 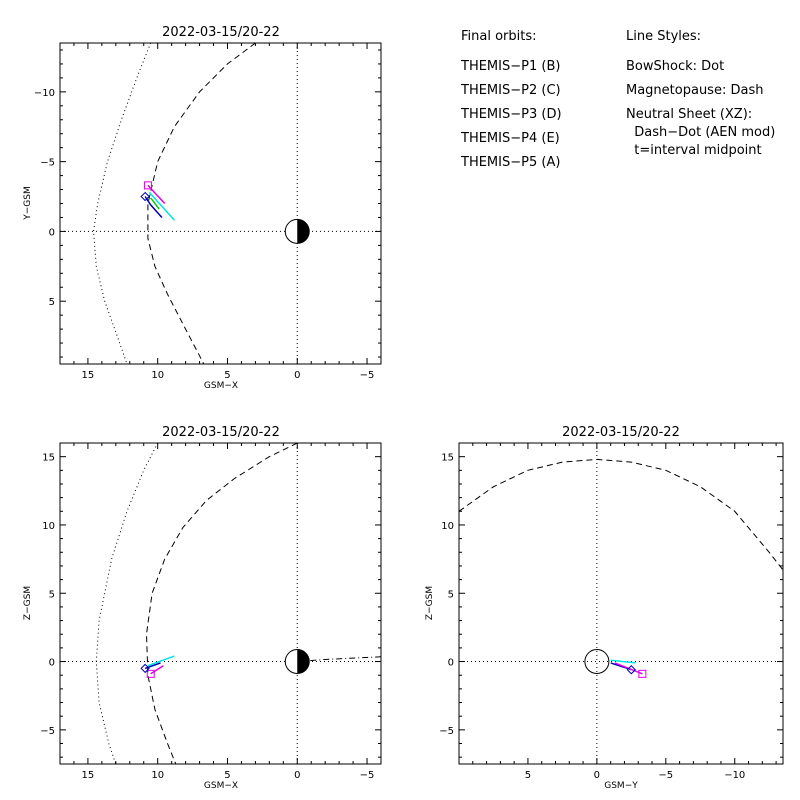 I want to click on legend-styles-title: Line Styles:, so click(x=663, y=36).